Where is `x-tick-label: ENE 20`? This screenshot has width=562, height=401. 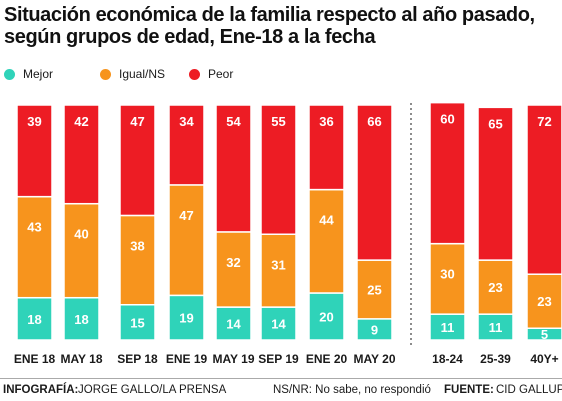
x-tick-label: ENE 20 is located at coordinates (327, 359).